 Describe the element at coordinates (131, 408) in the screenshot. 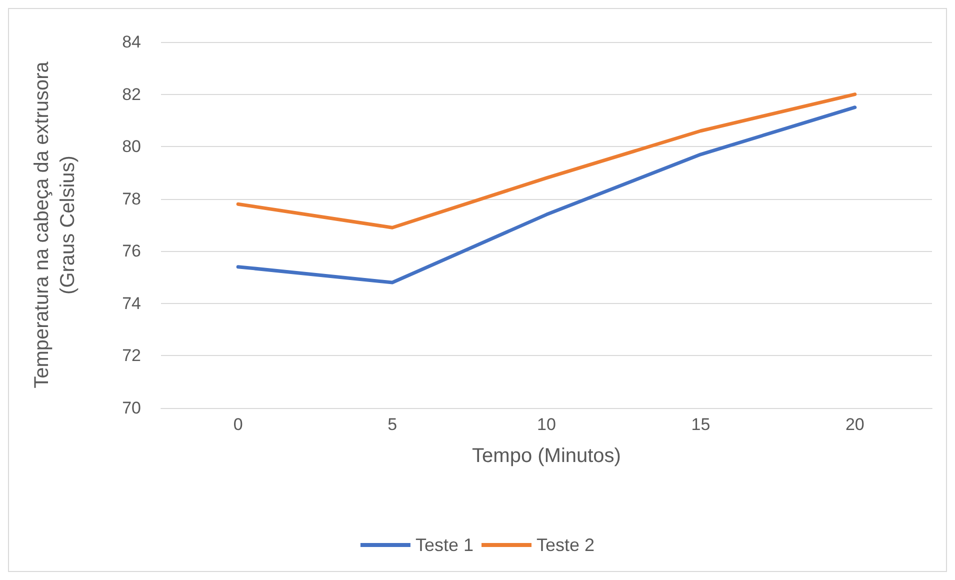

I see `y-tick-label: 70` at that location.